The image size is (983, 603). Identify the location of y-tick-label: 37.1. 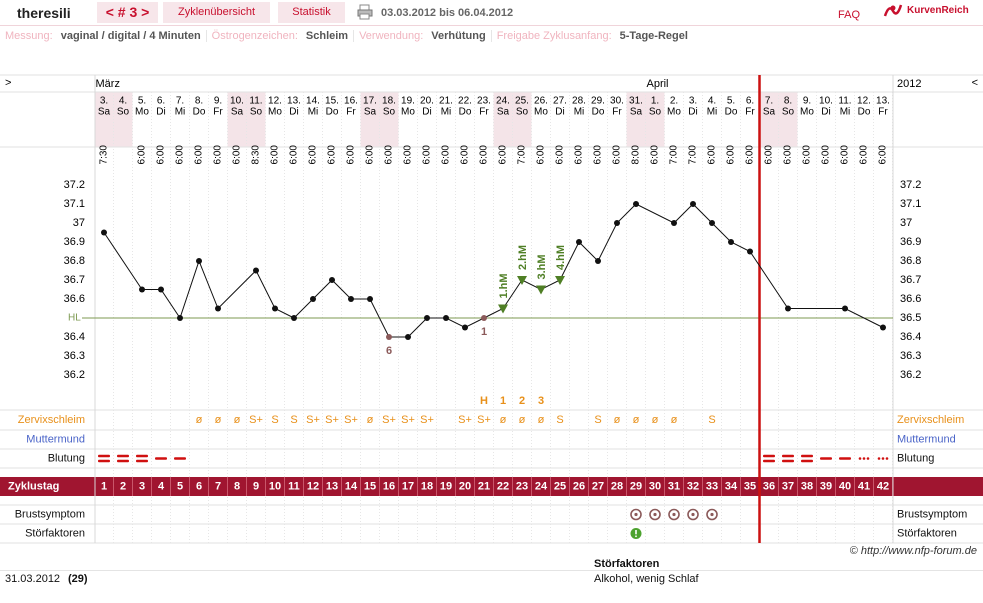
(910, 204).